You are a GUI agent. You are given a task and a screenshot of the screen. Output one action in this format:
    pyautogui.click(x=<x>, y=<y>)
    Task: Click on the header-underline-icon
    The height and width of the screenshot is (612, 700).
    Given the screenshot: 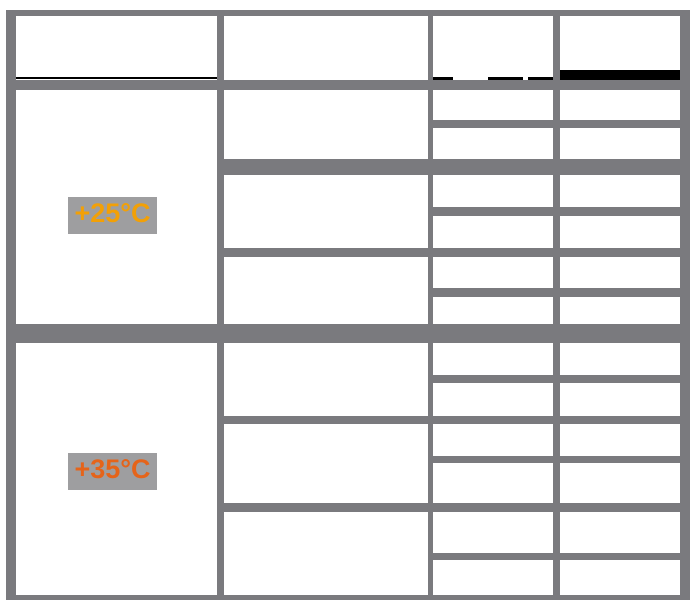 What is the action you would take?
    pyautogui.click(x=116, y=78)
    